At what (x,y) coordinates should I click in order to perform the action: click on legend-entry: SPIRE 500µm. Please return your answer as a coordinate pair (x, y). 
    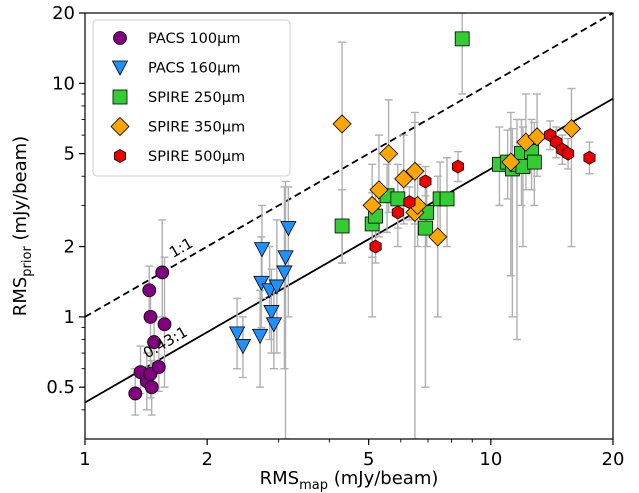
    Looking at the image, I should click on (179, 157).